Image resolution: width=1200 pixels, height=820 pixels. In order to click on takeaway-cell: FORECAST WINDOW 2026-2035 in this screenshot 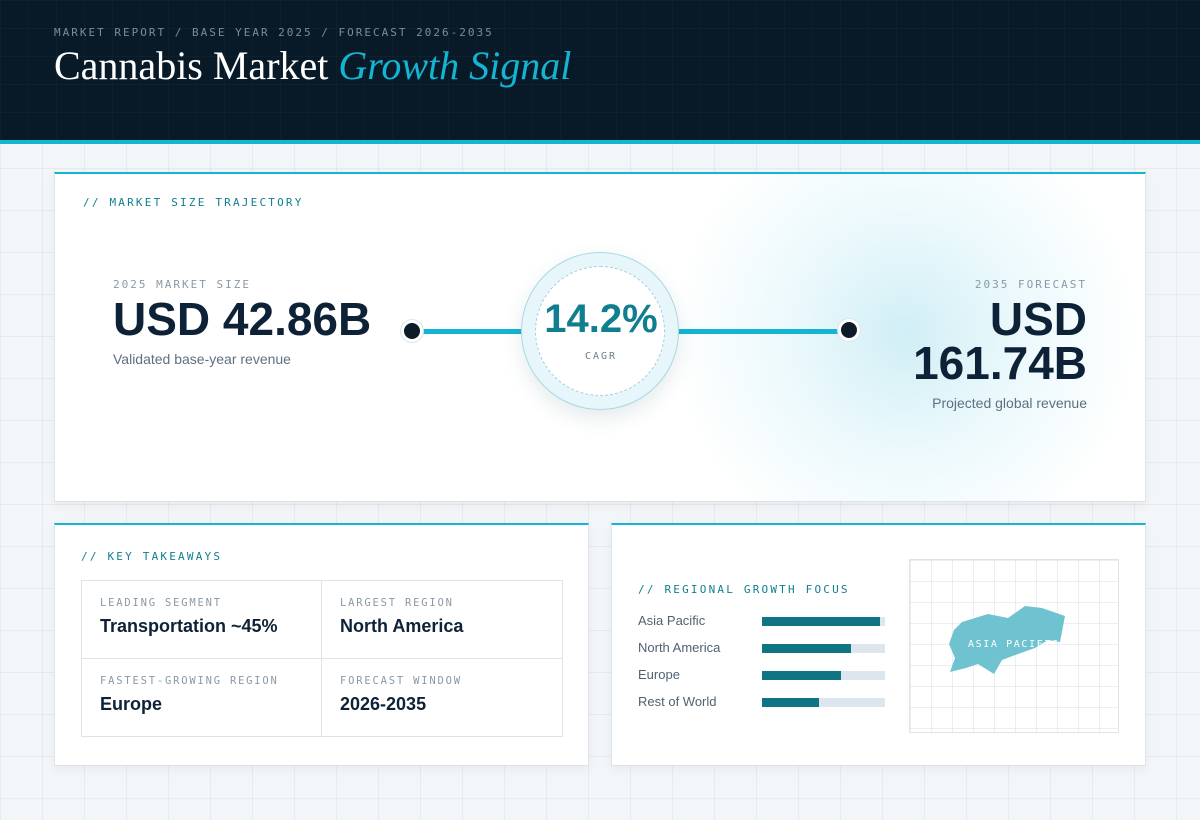, I will do `click(442, 698)`.